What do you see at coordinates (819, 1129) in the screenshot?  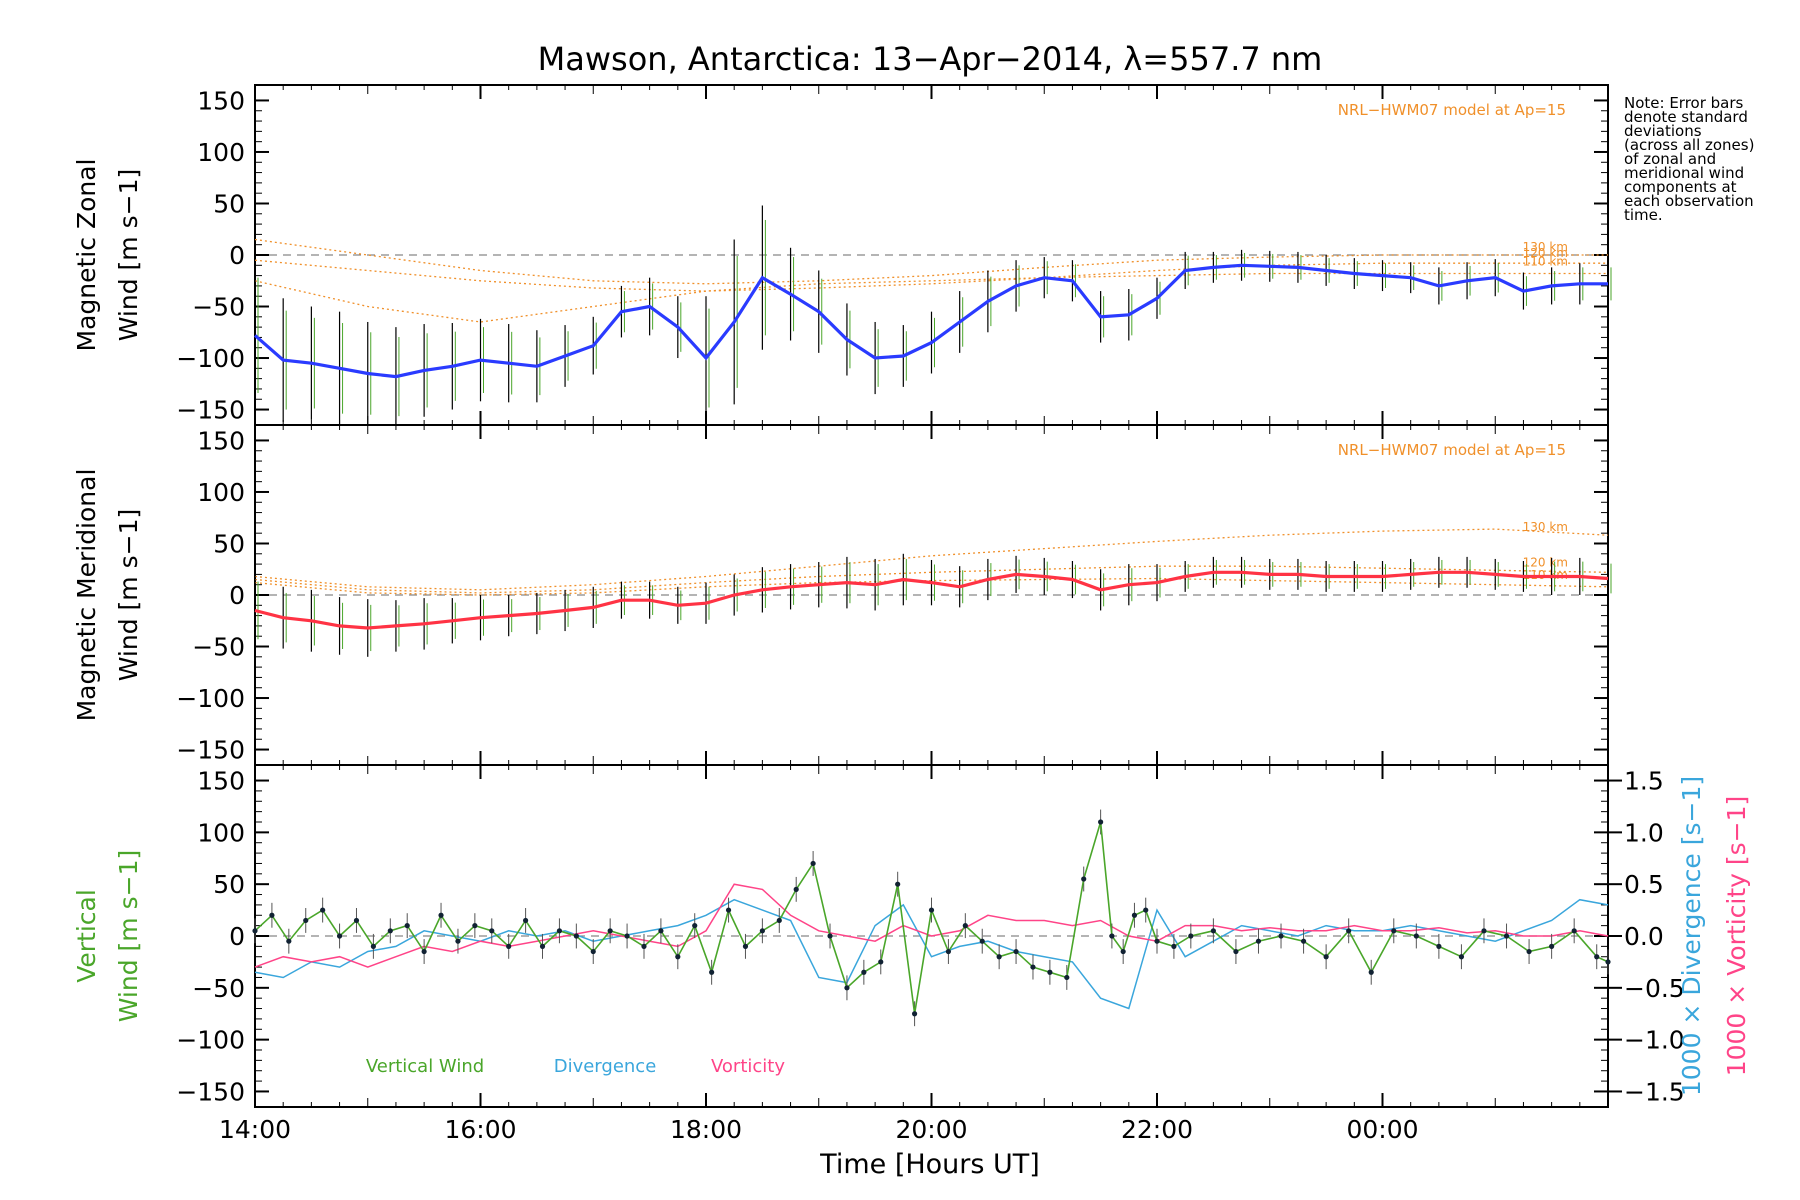 I see `x-axis: 14:00 16:00 18:00 20:00 22:00 00:00` at bounding box center [819, 1129].